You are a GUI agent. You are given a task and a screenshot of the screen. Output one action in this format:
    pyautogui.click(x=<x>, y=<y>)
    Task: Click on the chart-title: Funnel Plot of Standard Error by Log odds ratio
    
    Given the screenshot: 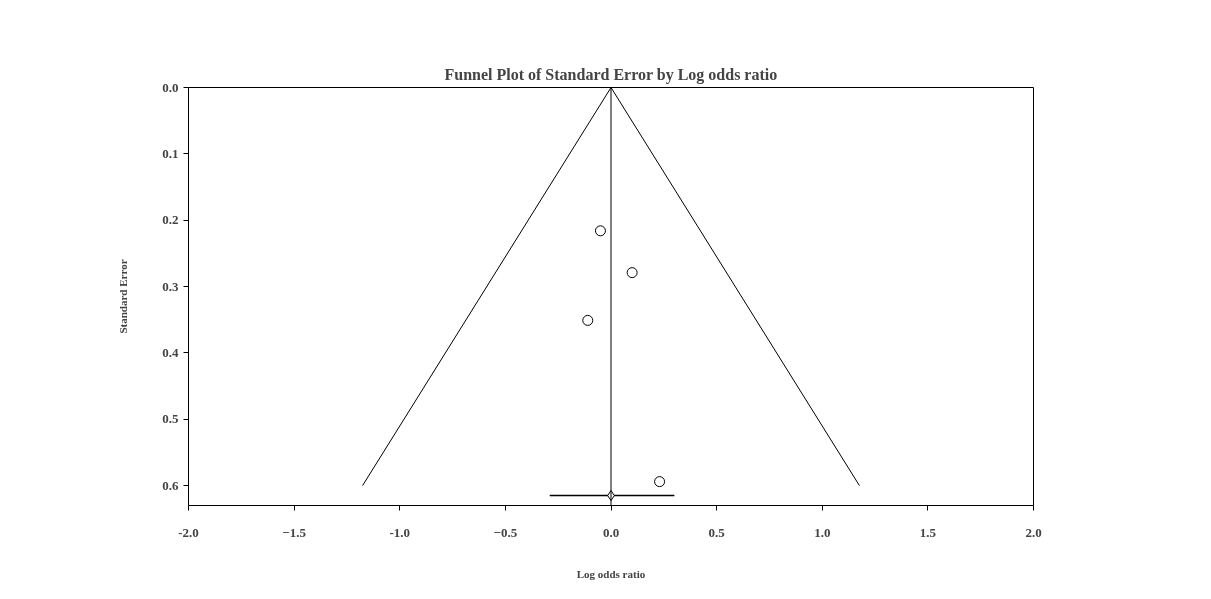 What is the action you would take?
    pyautogui.click(x=611, y=74)
    